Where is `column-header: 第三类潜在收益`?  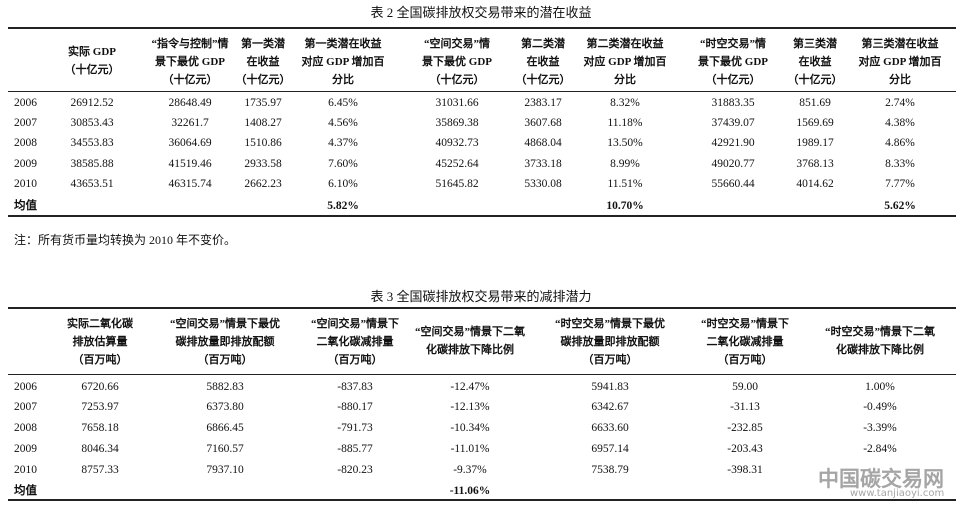 column-header: 第三类潜在收益 is located at coordinates (900, 44).